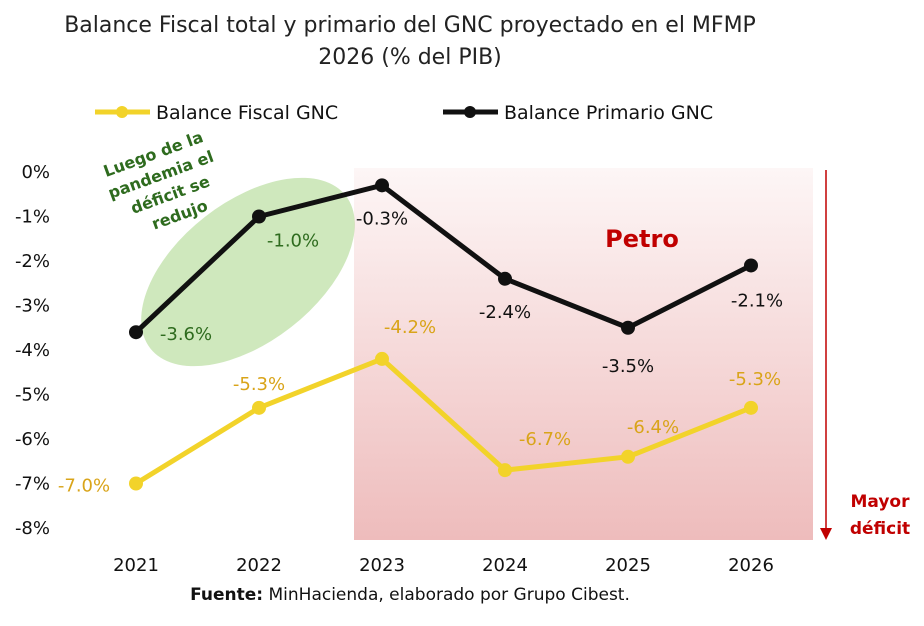  Describe the element at coordinates (545, 439) in the screenshot. I see `data-label-series-0: -6.7%` at that location.